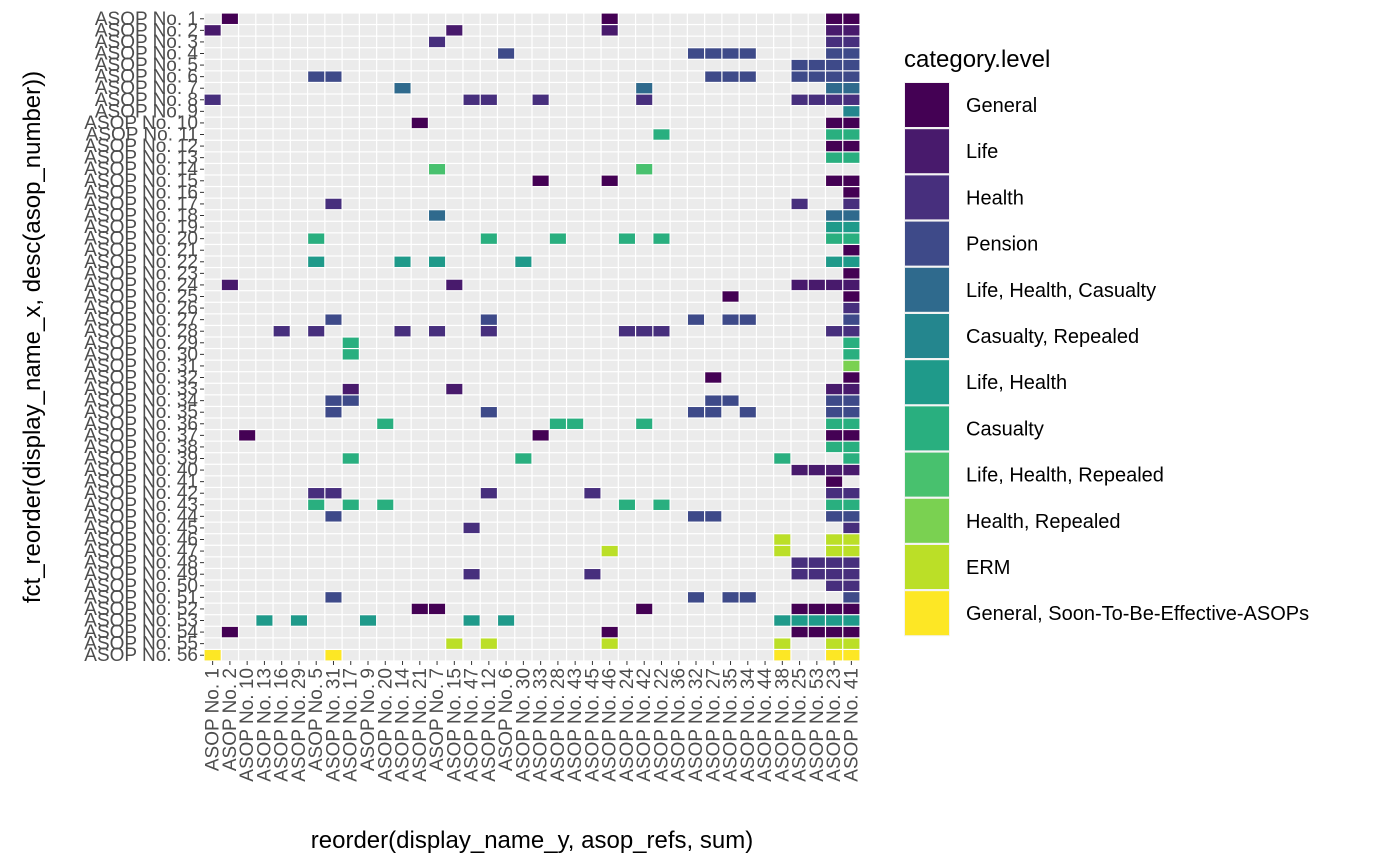 Image resolution: width=1400 pixels, height=865 pixels. What do you see at coordinates (964, 197) in the screenshot?
I see `legend-item: Health` at bounding box center [964, 197].